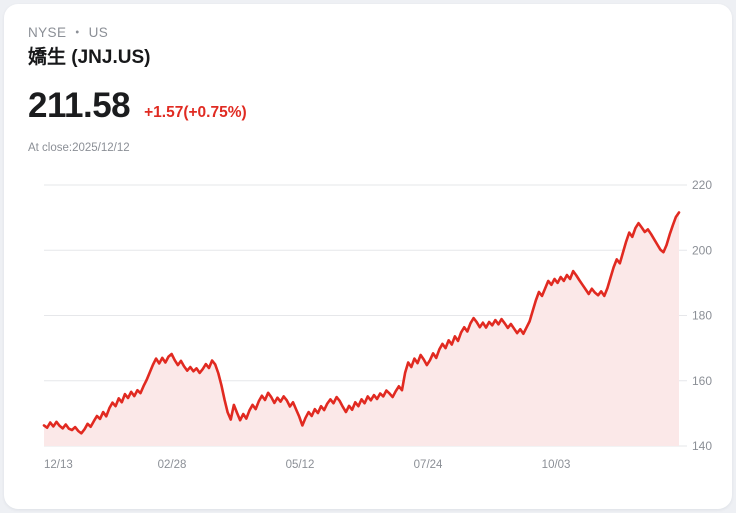 The image size is (736, 513). Describe the element at coordinates (556, 465) in the screenshot. I see `x-axis-tick-label: 10/03` at that location.